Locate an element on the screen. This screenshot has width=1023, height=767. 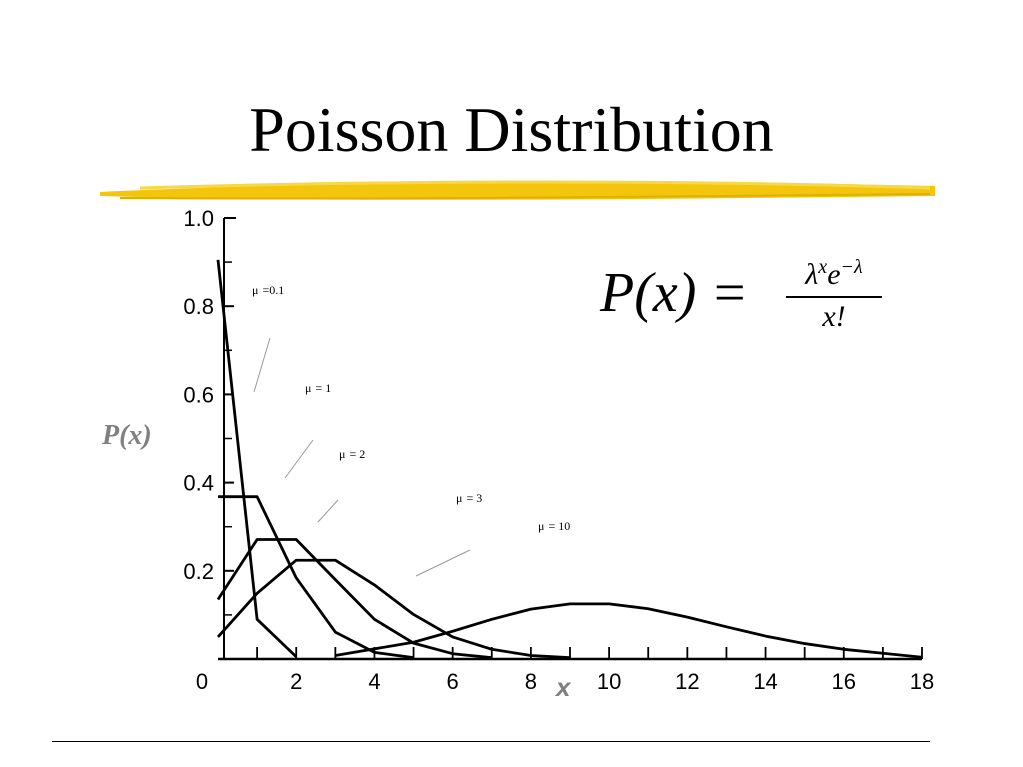
x-tick-label: 10 is located at coordinates (609, 681).